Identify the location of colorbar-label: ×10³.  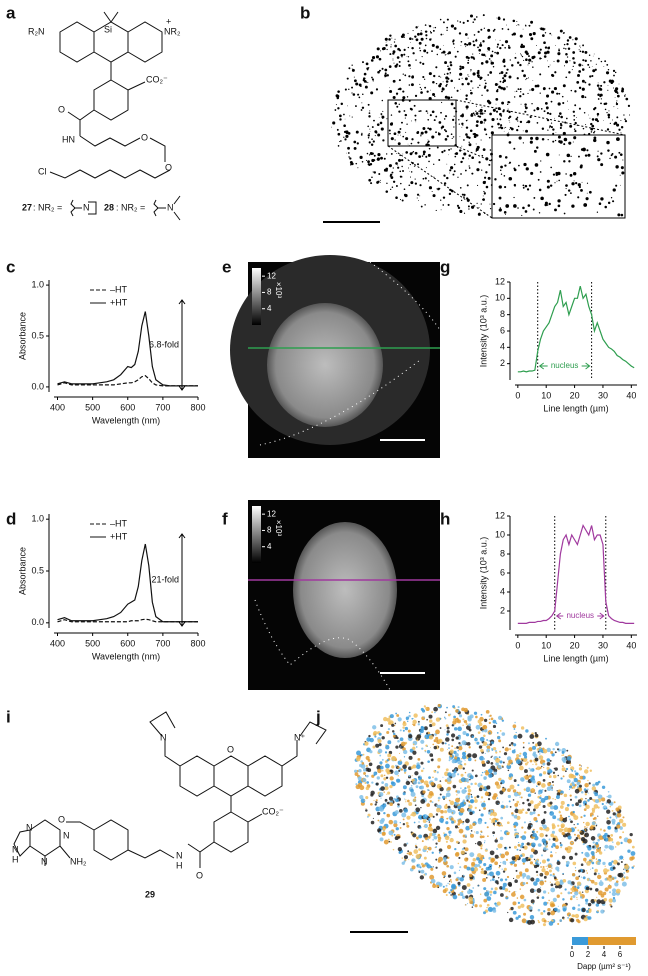
(278, 528).